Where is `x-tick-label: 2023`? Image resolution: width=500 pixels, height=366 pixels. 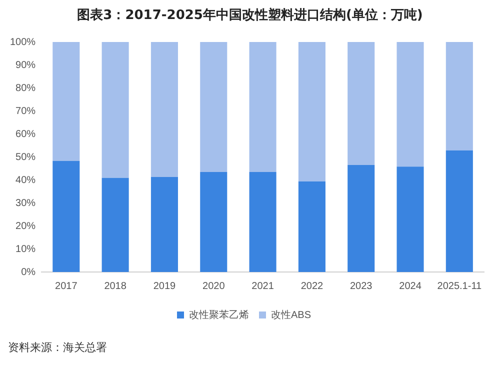
x-tick-label: 2023 is located at coordinates (361, 286).